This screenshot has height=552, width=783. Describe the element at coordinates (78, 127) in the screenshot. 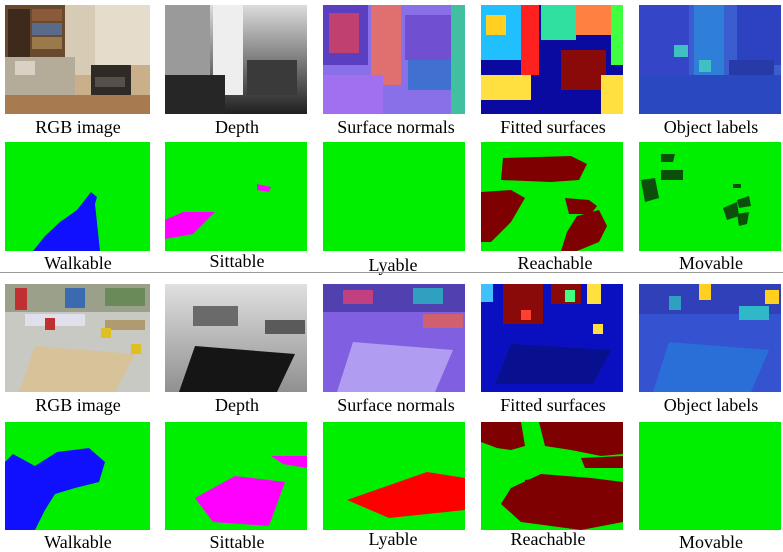

I see `scene1-caption-rgb: RGB image` at that location.